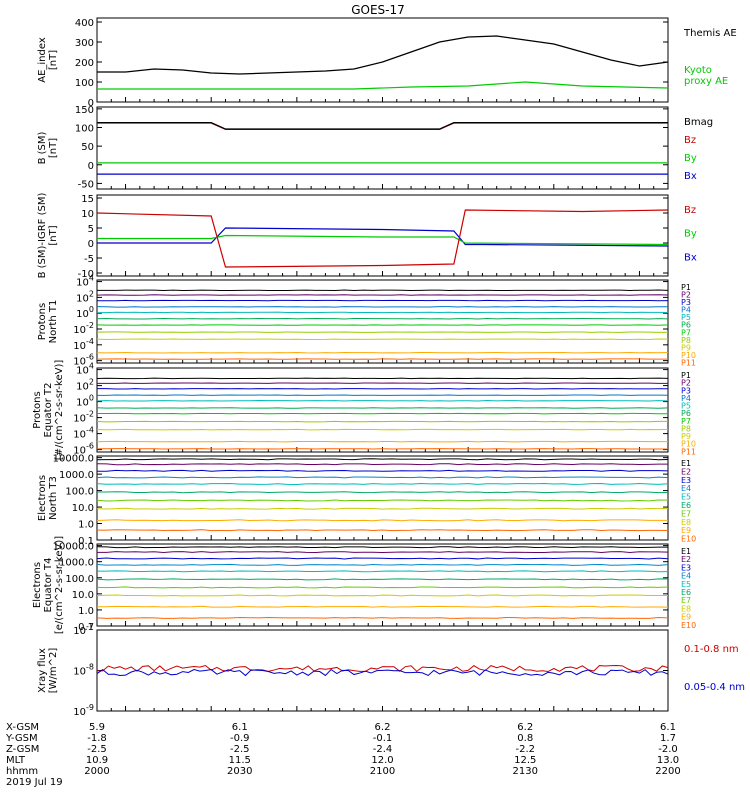  Describe the element at coordinates (90, 341) in the screenshot. I see `tick-exponent: -4` at that location.